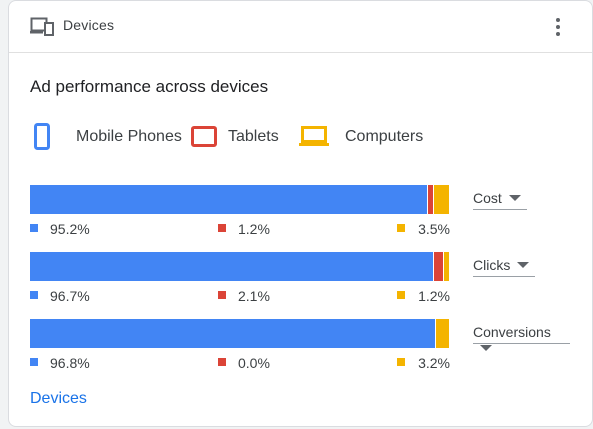 The image size is (593, 429). I want to click on value-label-tablet: 2.1%, so click(258, 296).